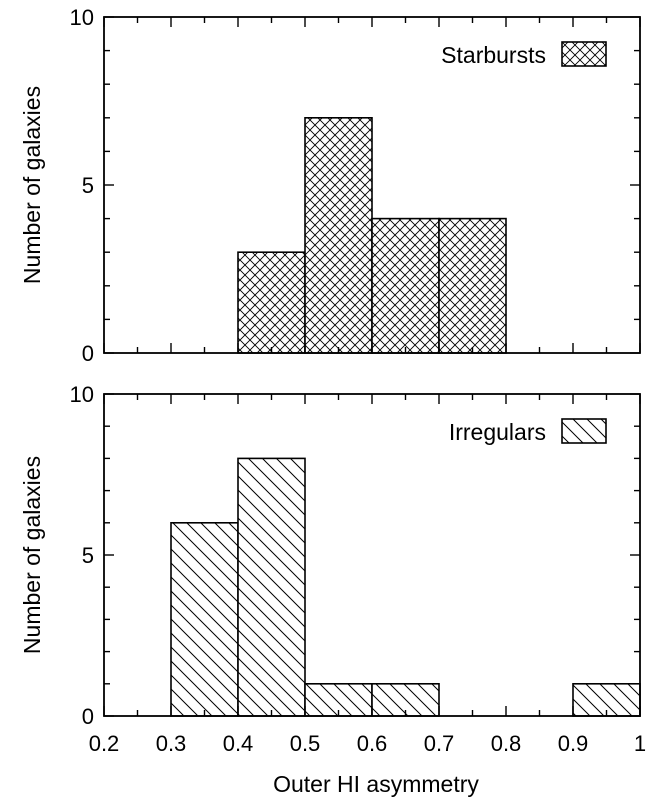 The width and height of the screenshot is (656, 800). Describe the element at coordinates (573, 743) in the screenshot. I see `x-tick-label: 0.9` at that location.